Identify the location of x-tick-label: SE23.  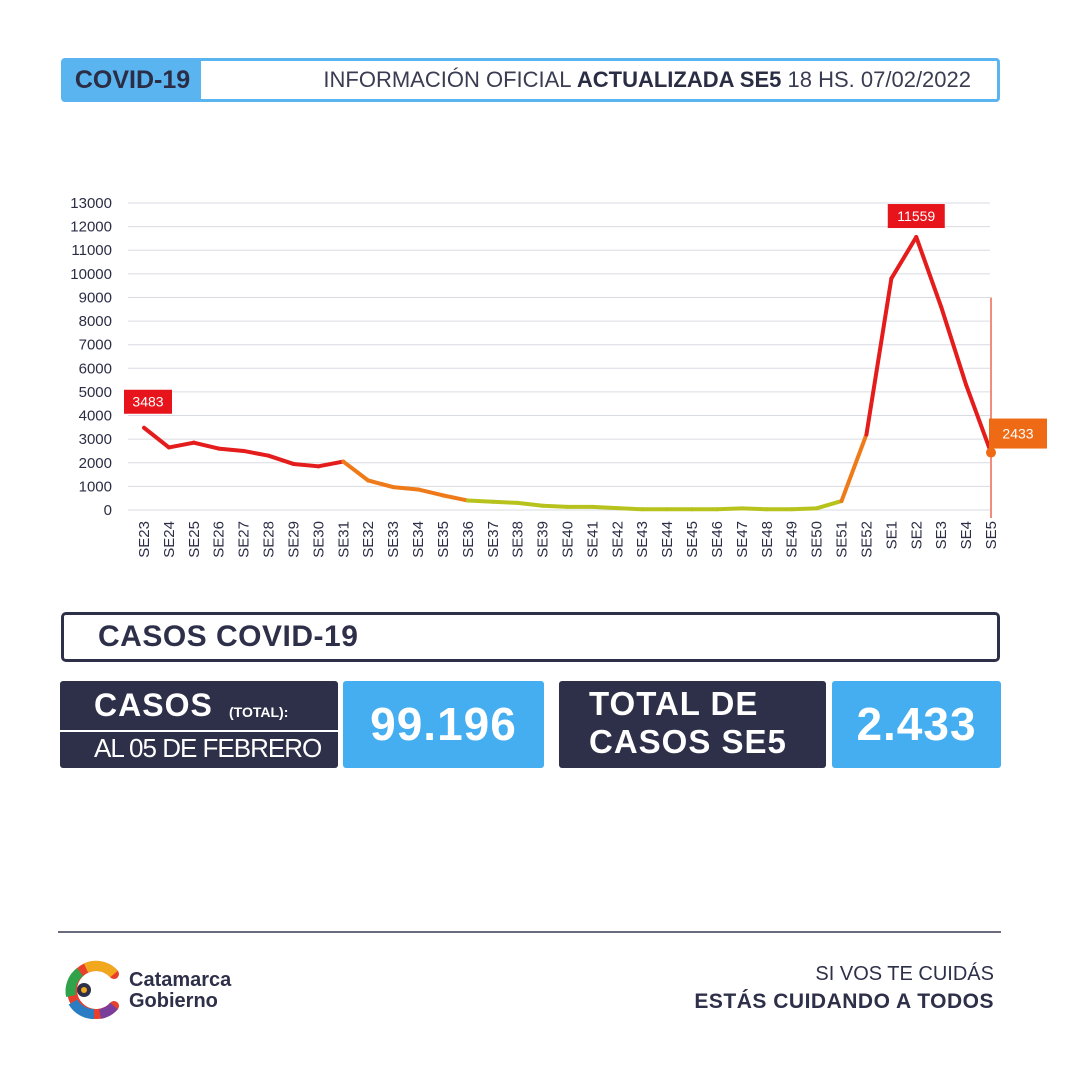
(144, 539).